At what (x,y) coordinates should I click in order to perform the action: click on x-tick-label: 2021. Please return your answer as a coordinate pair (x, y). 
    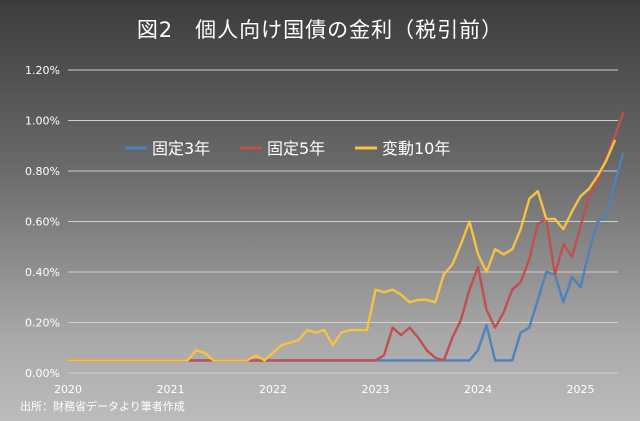
    Looking at the image, I should click on (171, 389).